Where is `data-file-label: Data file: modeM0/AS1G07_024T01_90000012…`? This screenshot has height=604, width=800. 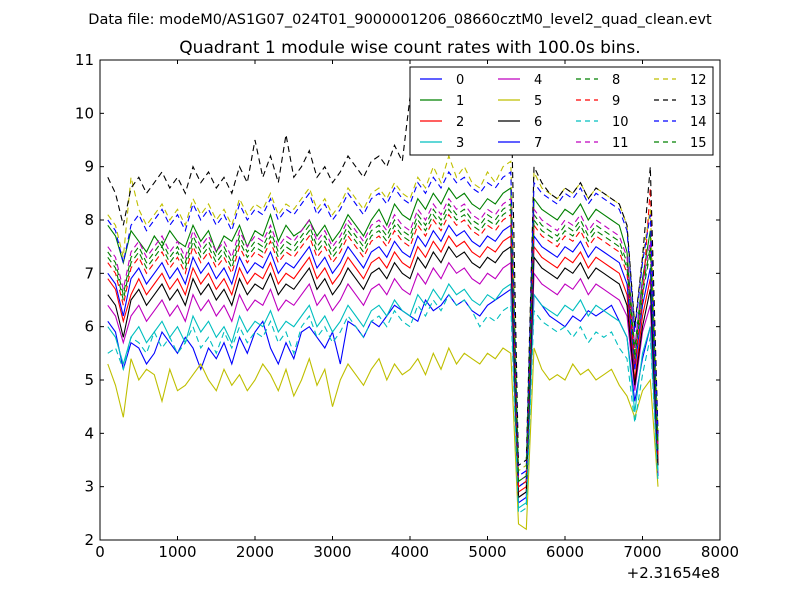
data-file-label: Data file: modeM0/AS1G07_024T01_90000012… is located at coordinates (400, 20).